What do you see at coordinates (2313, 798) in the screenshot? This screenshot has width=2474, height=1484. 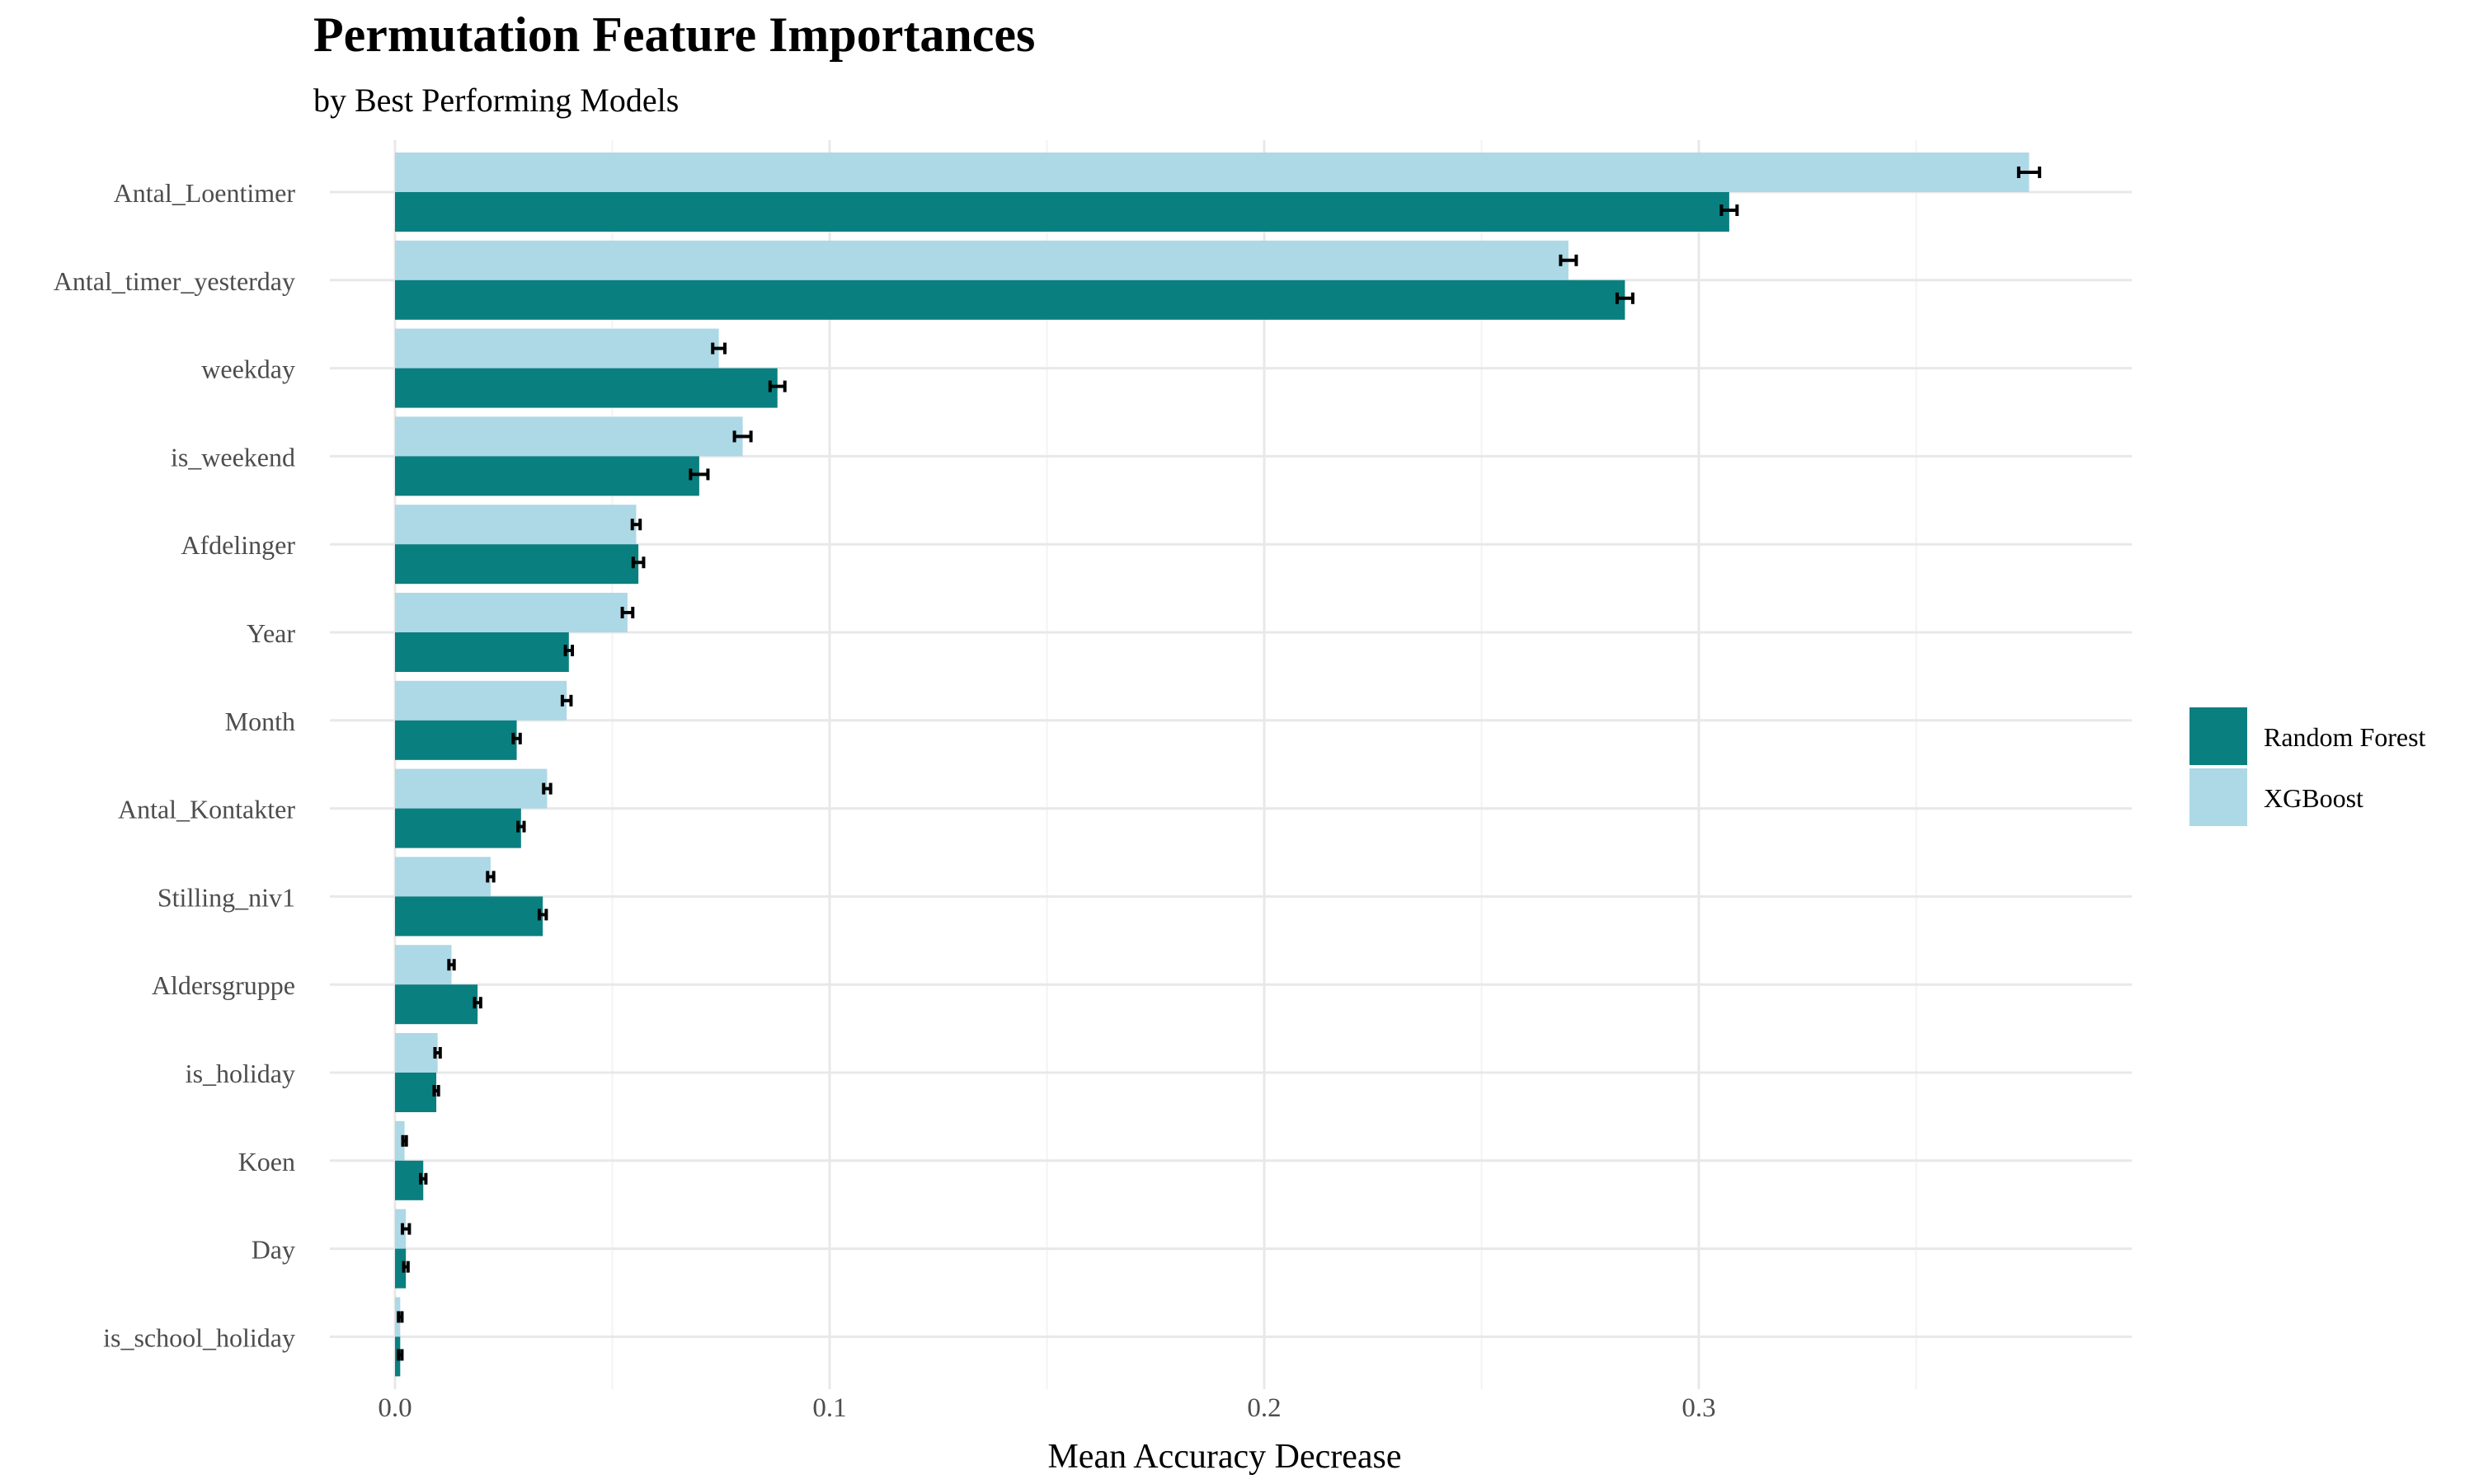 I see `legend-label: XGBoost` at bounding box center [2313, 798].